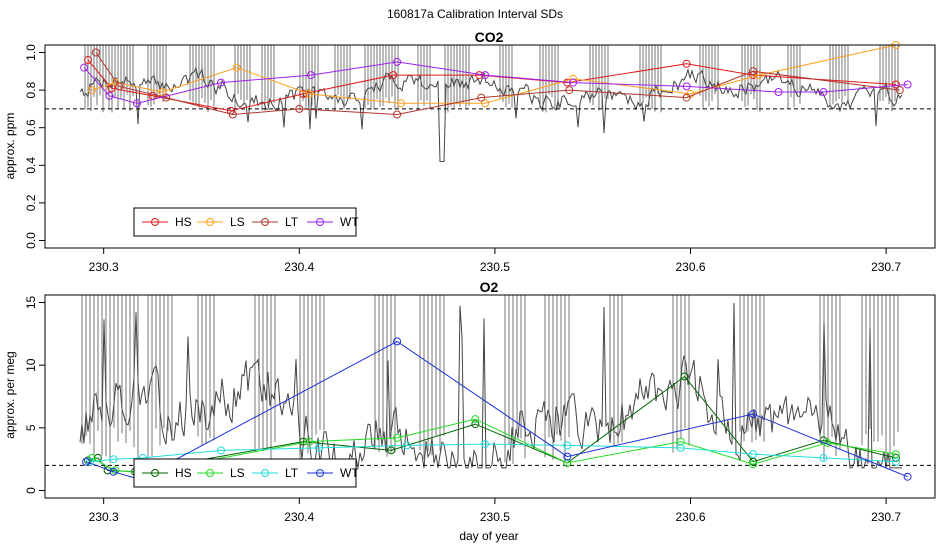  I want to click on co2-y-tick-label: 1.0, so click(31, 52).